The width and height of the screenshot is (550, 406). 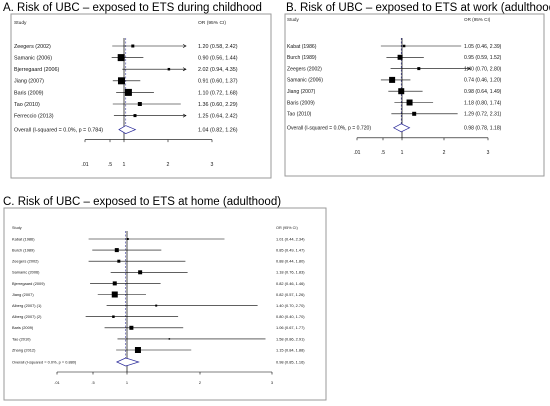 What do you see at coordinates (218, 130) in the screenshot?
I see `overall-or-label: 1.04 (0.82, 1.26)` at bounding box center [218, 130].